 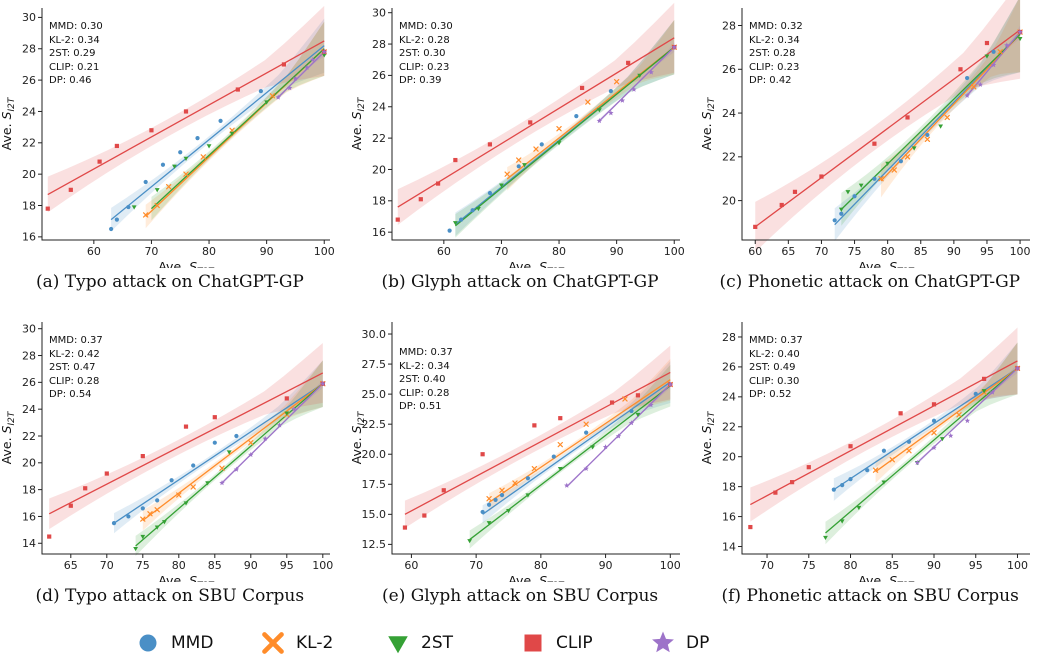 I want to click on y-tick-label: 30, so click(x=29, y=329).